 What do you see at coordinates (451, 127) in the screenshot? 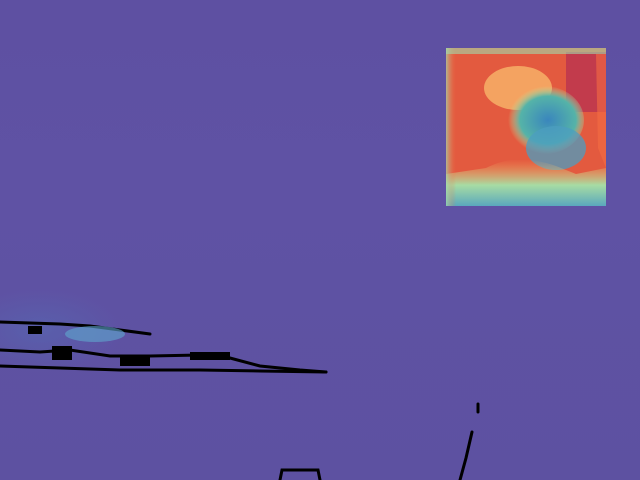
I see `heatmap-left-edge` at bounding box center [451, 127].